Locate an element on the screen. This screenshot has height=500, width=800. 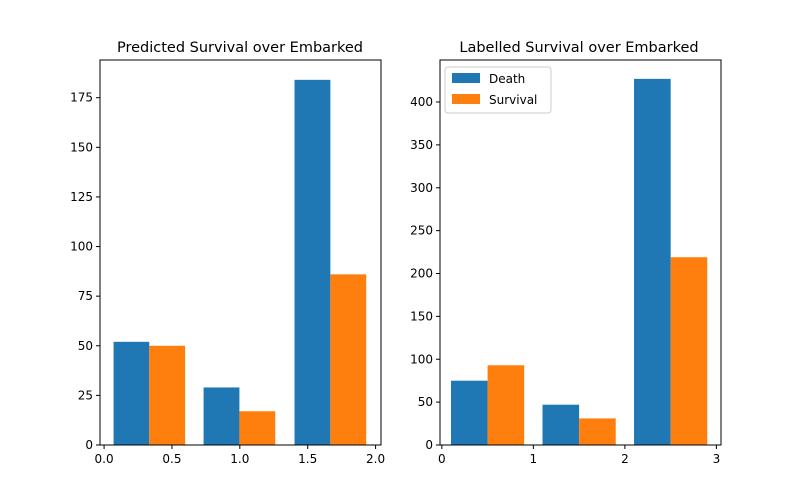
legend-label-survival: Survival is located at coordinates (513, 100).